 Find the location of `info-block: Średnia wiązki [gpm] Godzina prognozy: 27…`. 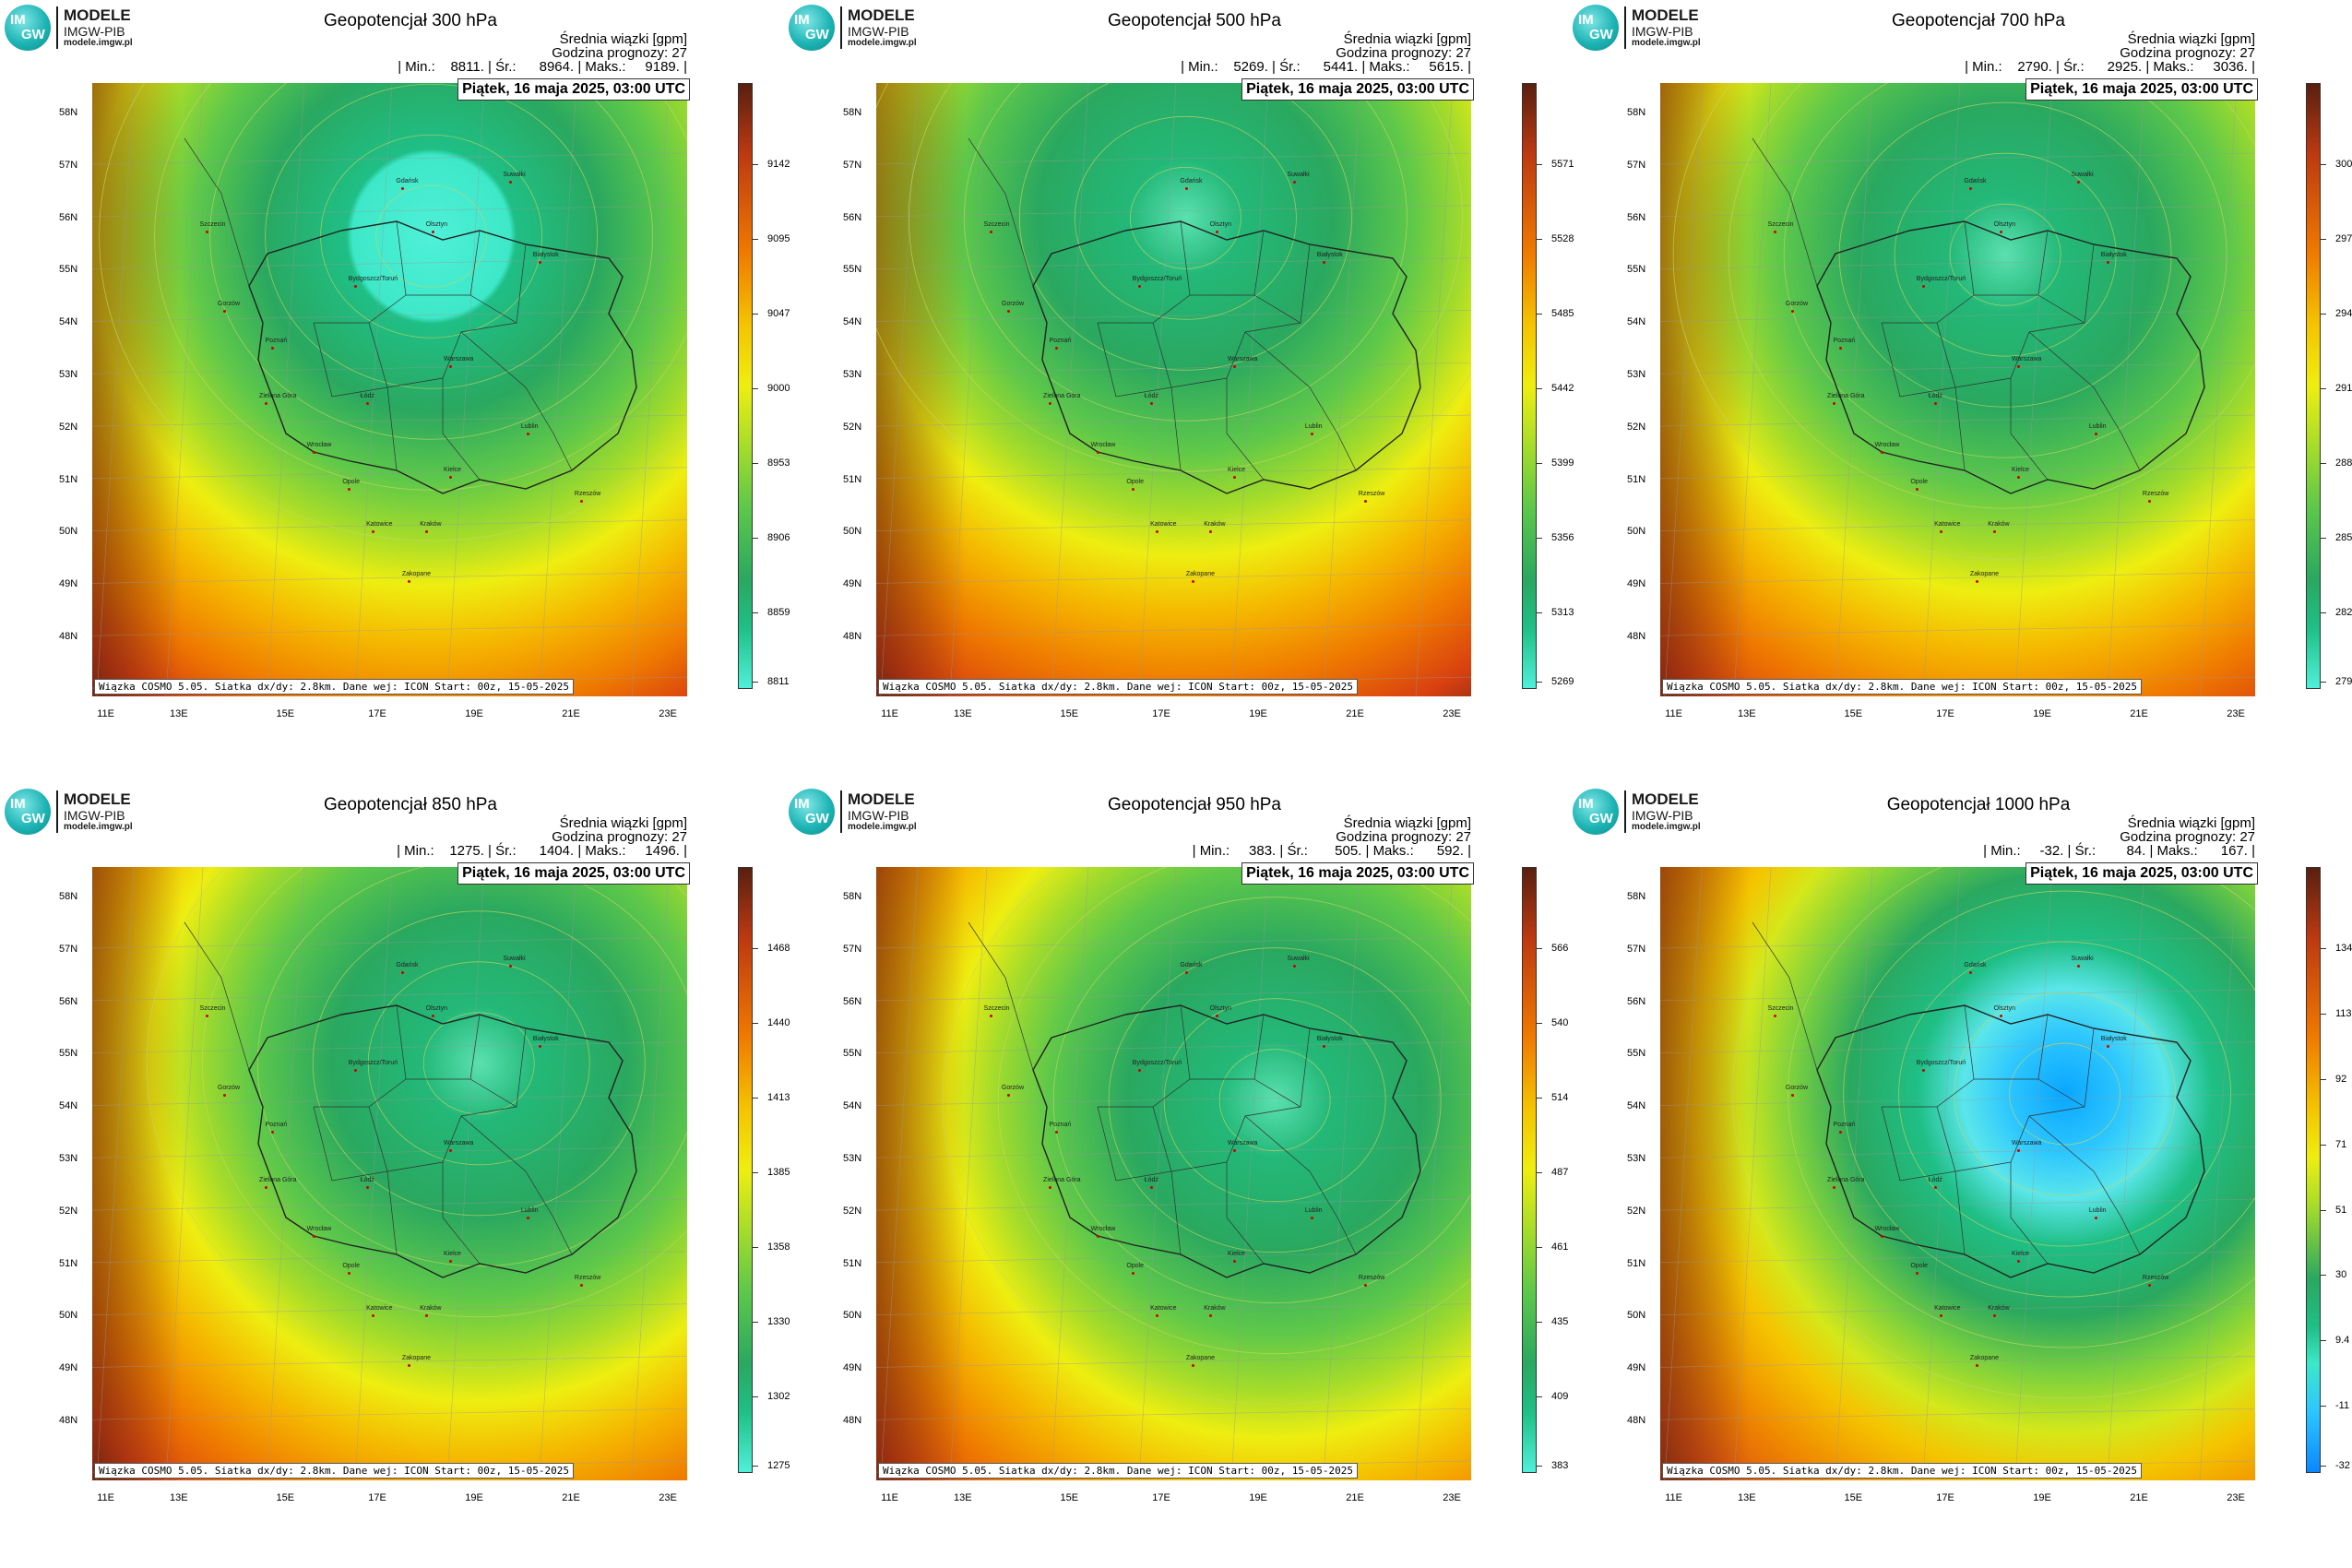

info-block: Średnia wiązki [gpm] Godzina prognozy: 27… is located at coordinates (2119, 837).